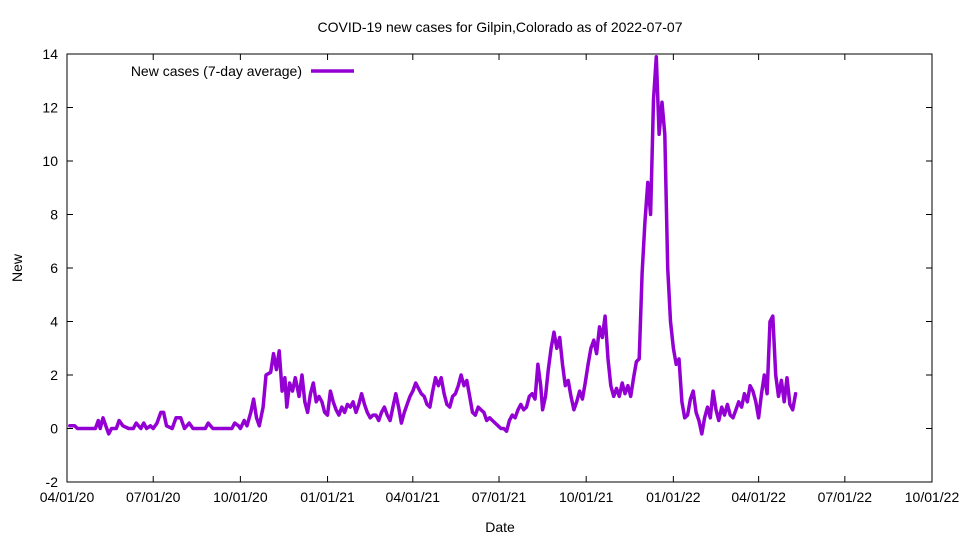  Describe the element at coordinates (413, 497) in the screenshot. I see `x-tick-label: 04/01/21` at that location.